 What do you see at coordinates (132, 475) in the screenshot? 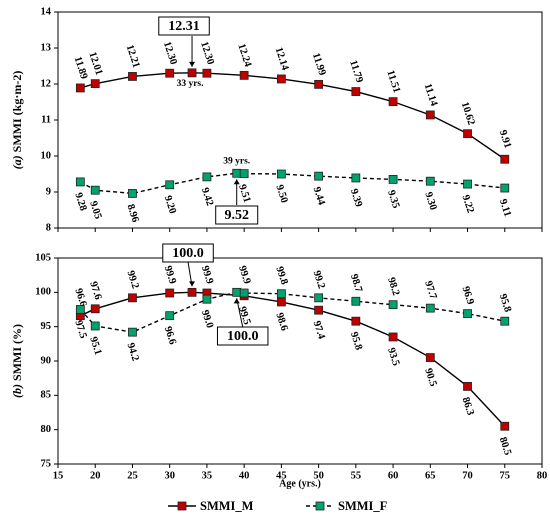
I see `x-tick-label: 25` at bounding box center [132, 475].